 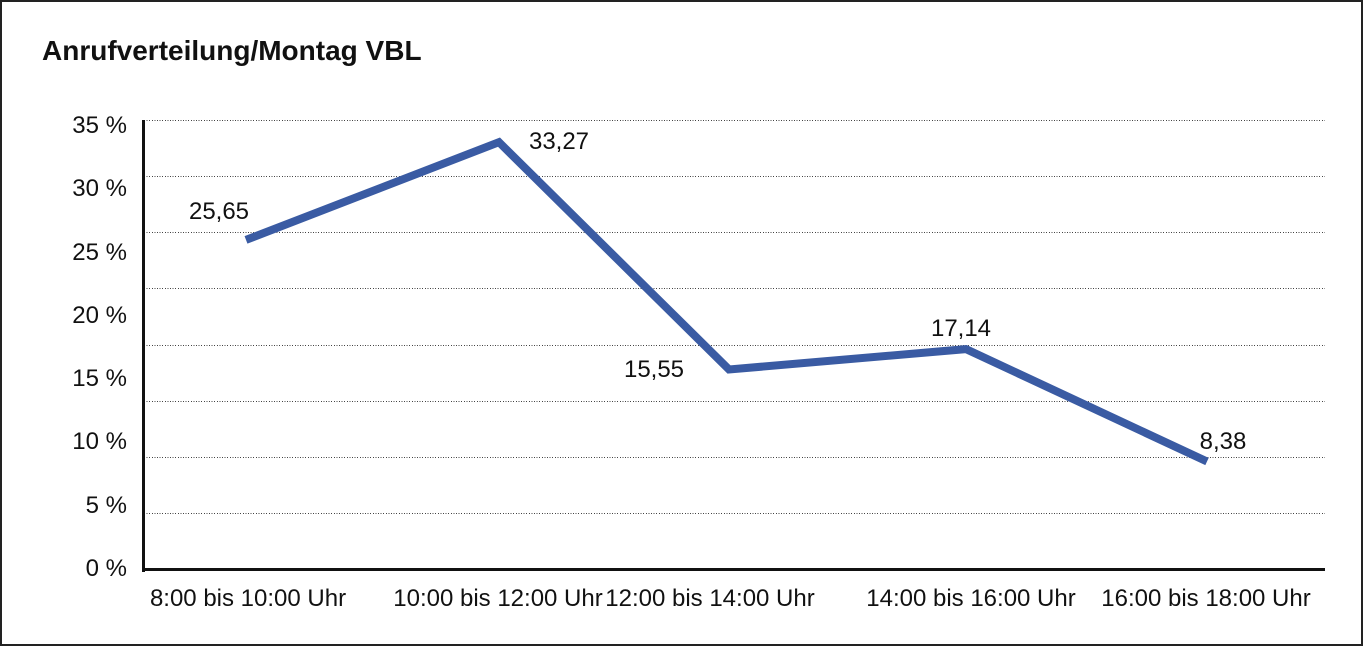 I want to click on y-axis-line, so click(x=143, y=346).